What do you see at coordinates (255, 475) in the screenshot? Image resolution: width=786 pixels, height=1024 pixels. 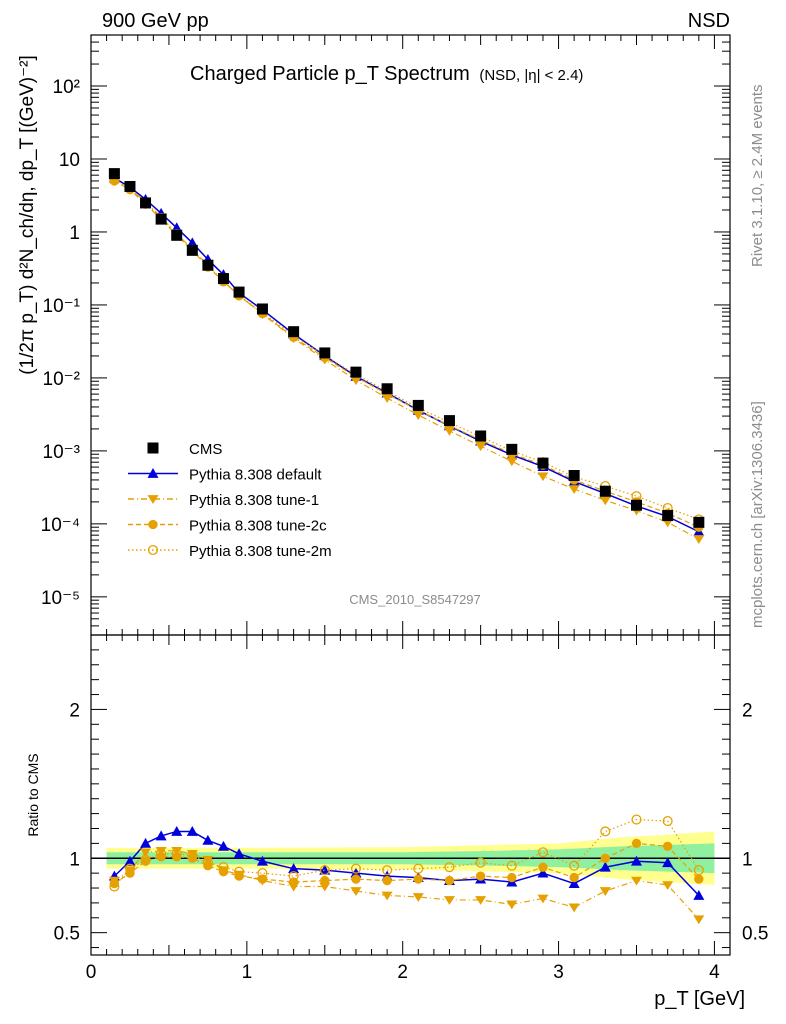 I see `legend-label: Pythia 8.308 default` at bounding box center [255, 475].